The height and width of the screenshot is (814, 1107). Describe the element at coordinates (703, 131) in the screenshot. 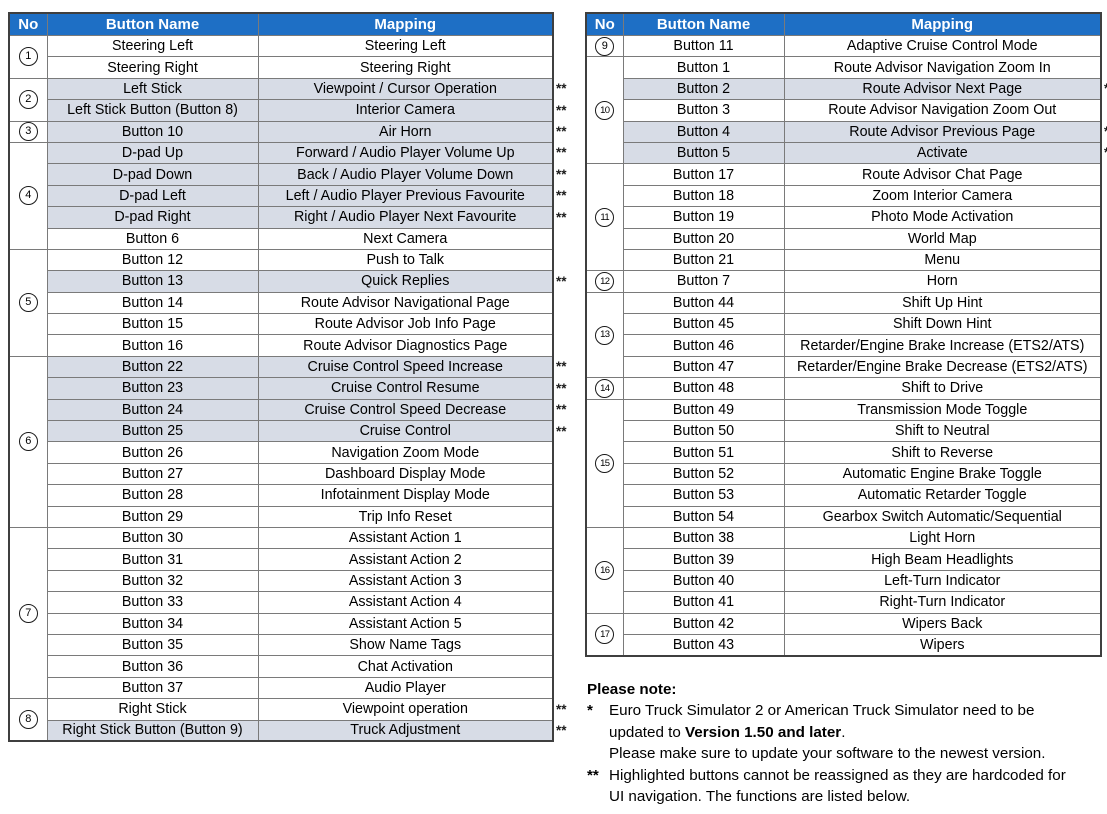

I see `button-name-cell: Button 4` at that location.